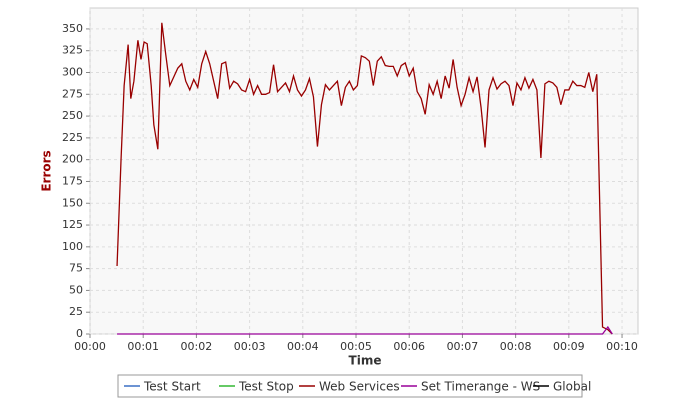 Image resolution: width=690 pixels, height=400 pixels. Describe the element at coordinates (622, 346) in the screenshot. I see `x-tick-label: 00:10` at that location.